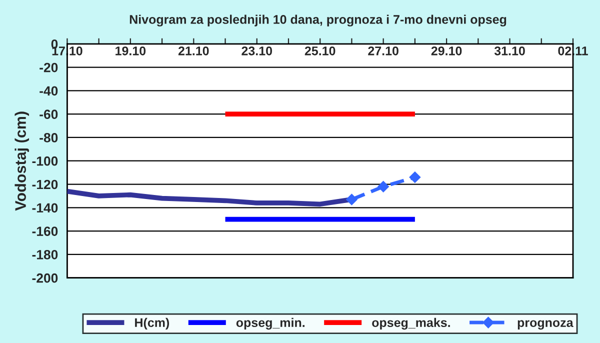 The height and width of the screenshot is (343, 600). What do you see at coordinates (49, 67) in the screenshot?
I see `y-tick-label: -20` at bounding box center [49, 67].